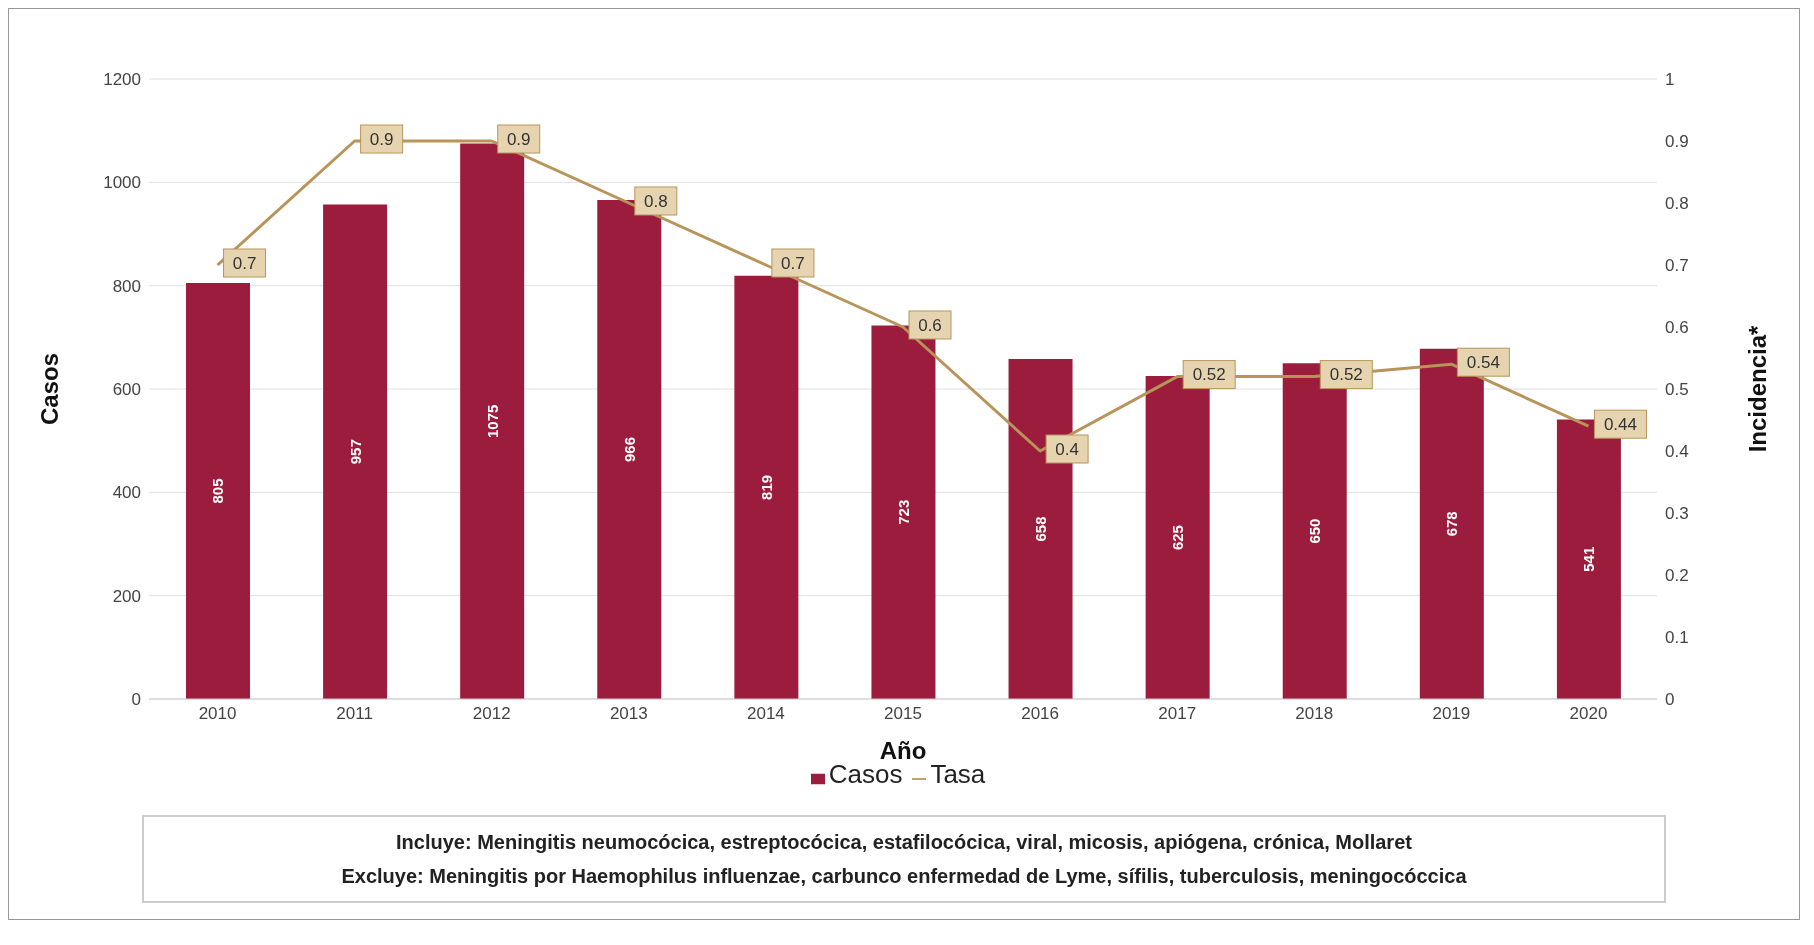  What do you see at coordinates (1589, 559) in the screenshot?
I see `data-label: 541` at bounding box center [1589, 559].